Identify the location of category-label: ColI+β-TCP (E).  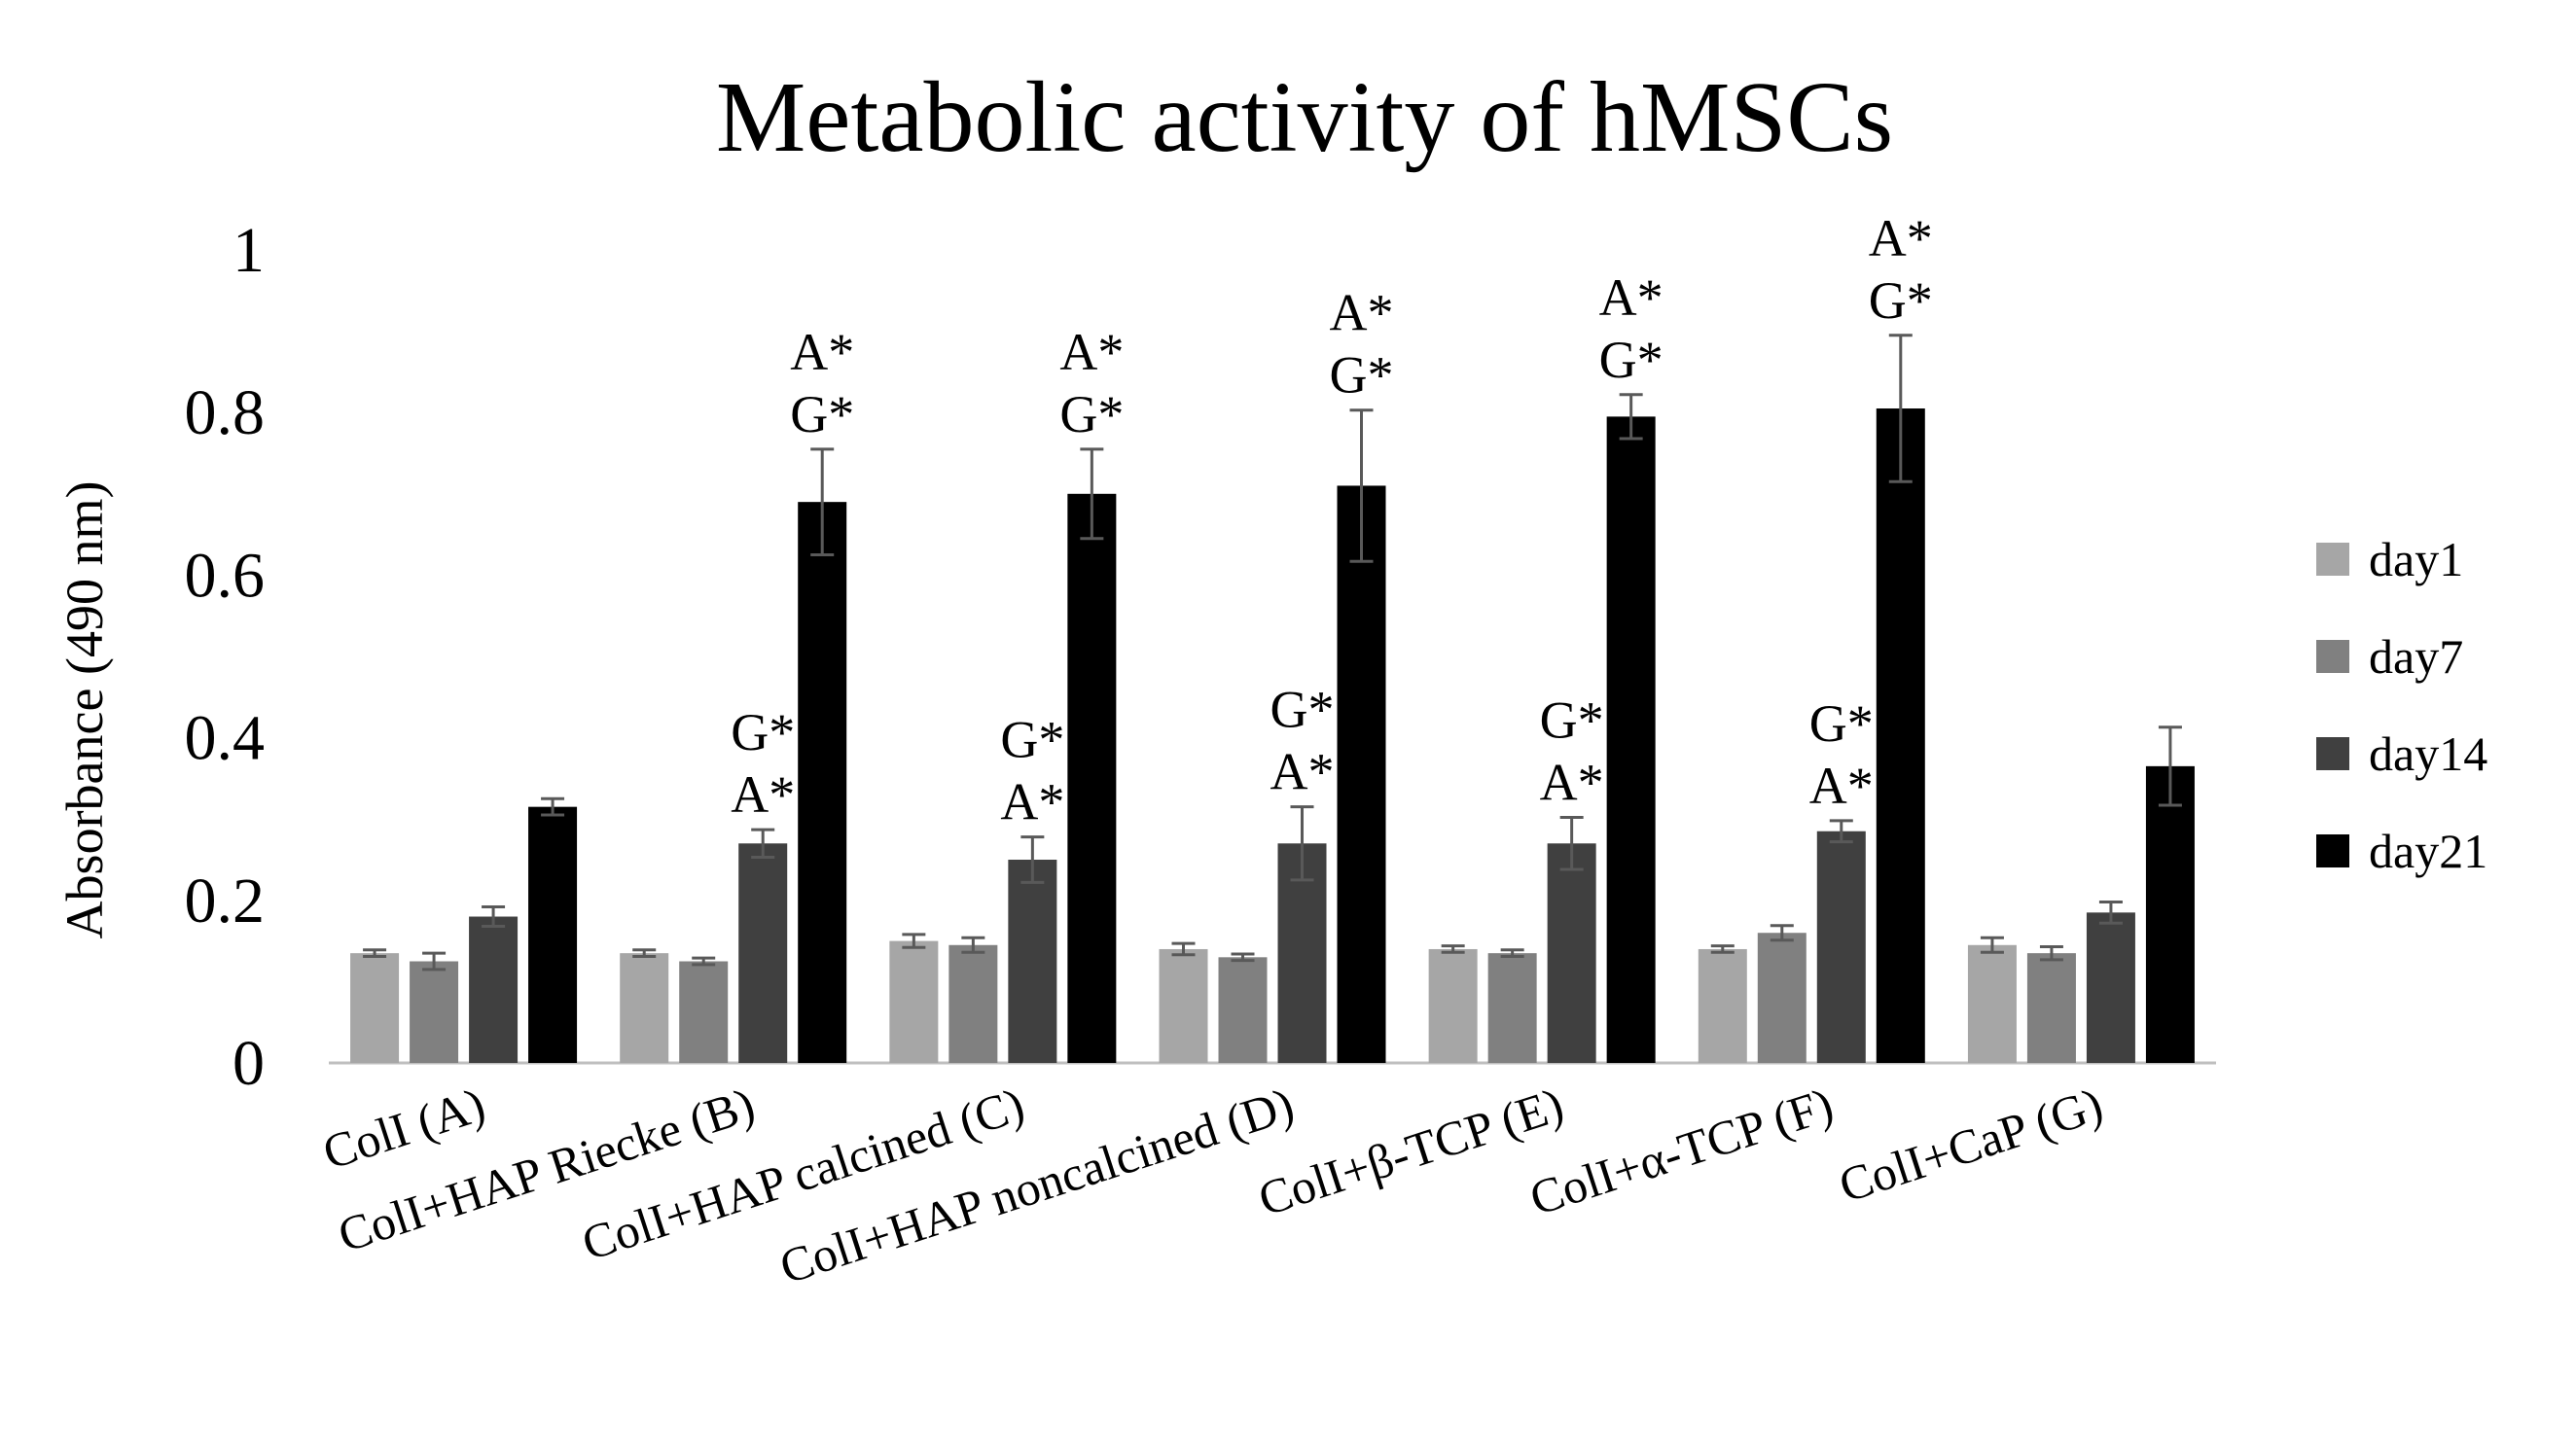
(1411, 1151).